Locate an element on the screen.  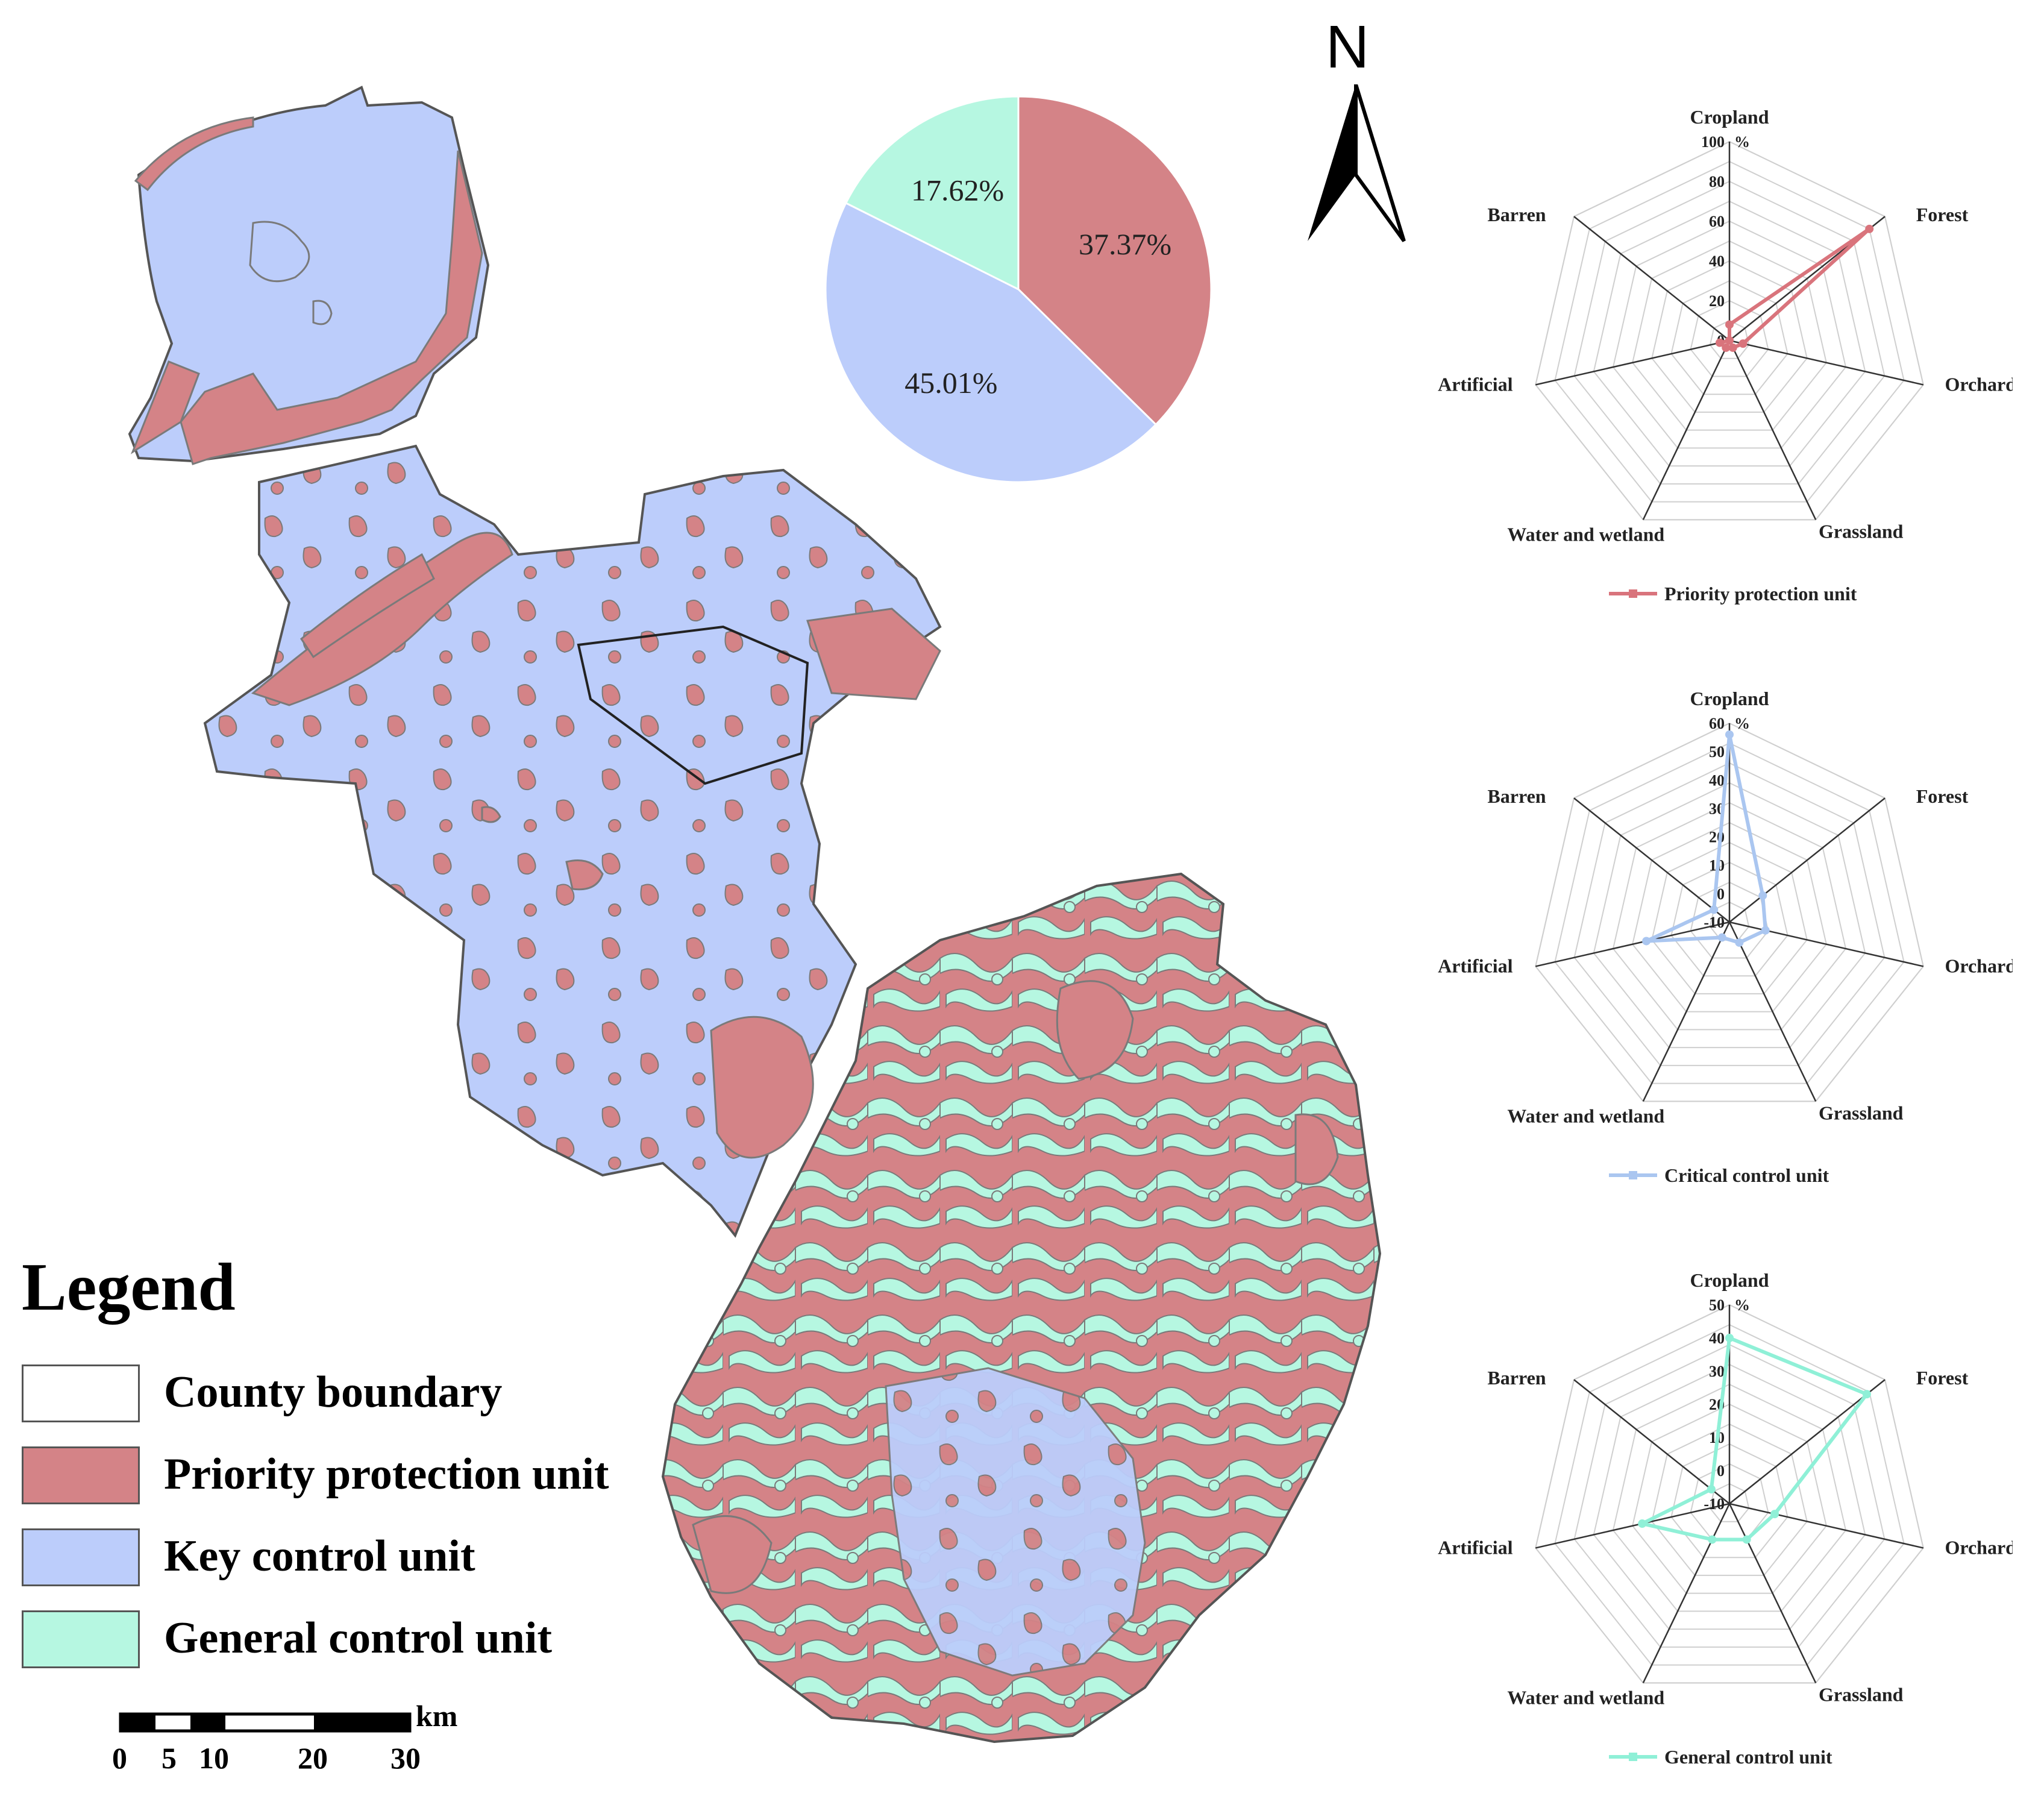
radar-legend-label: Priority protection unit is located at coordinates (1760, 593).